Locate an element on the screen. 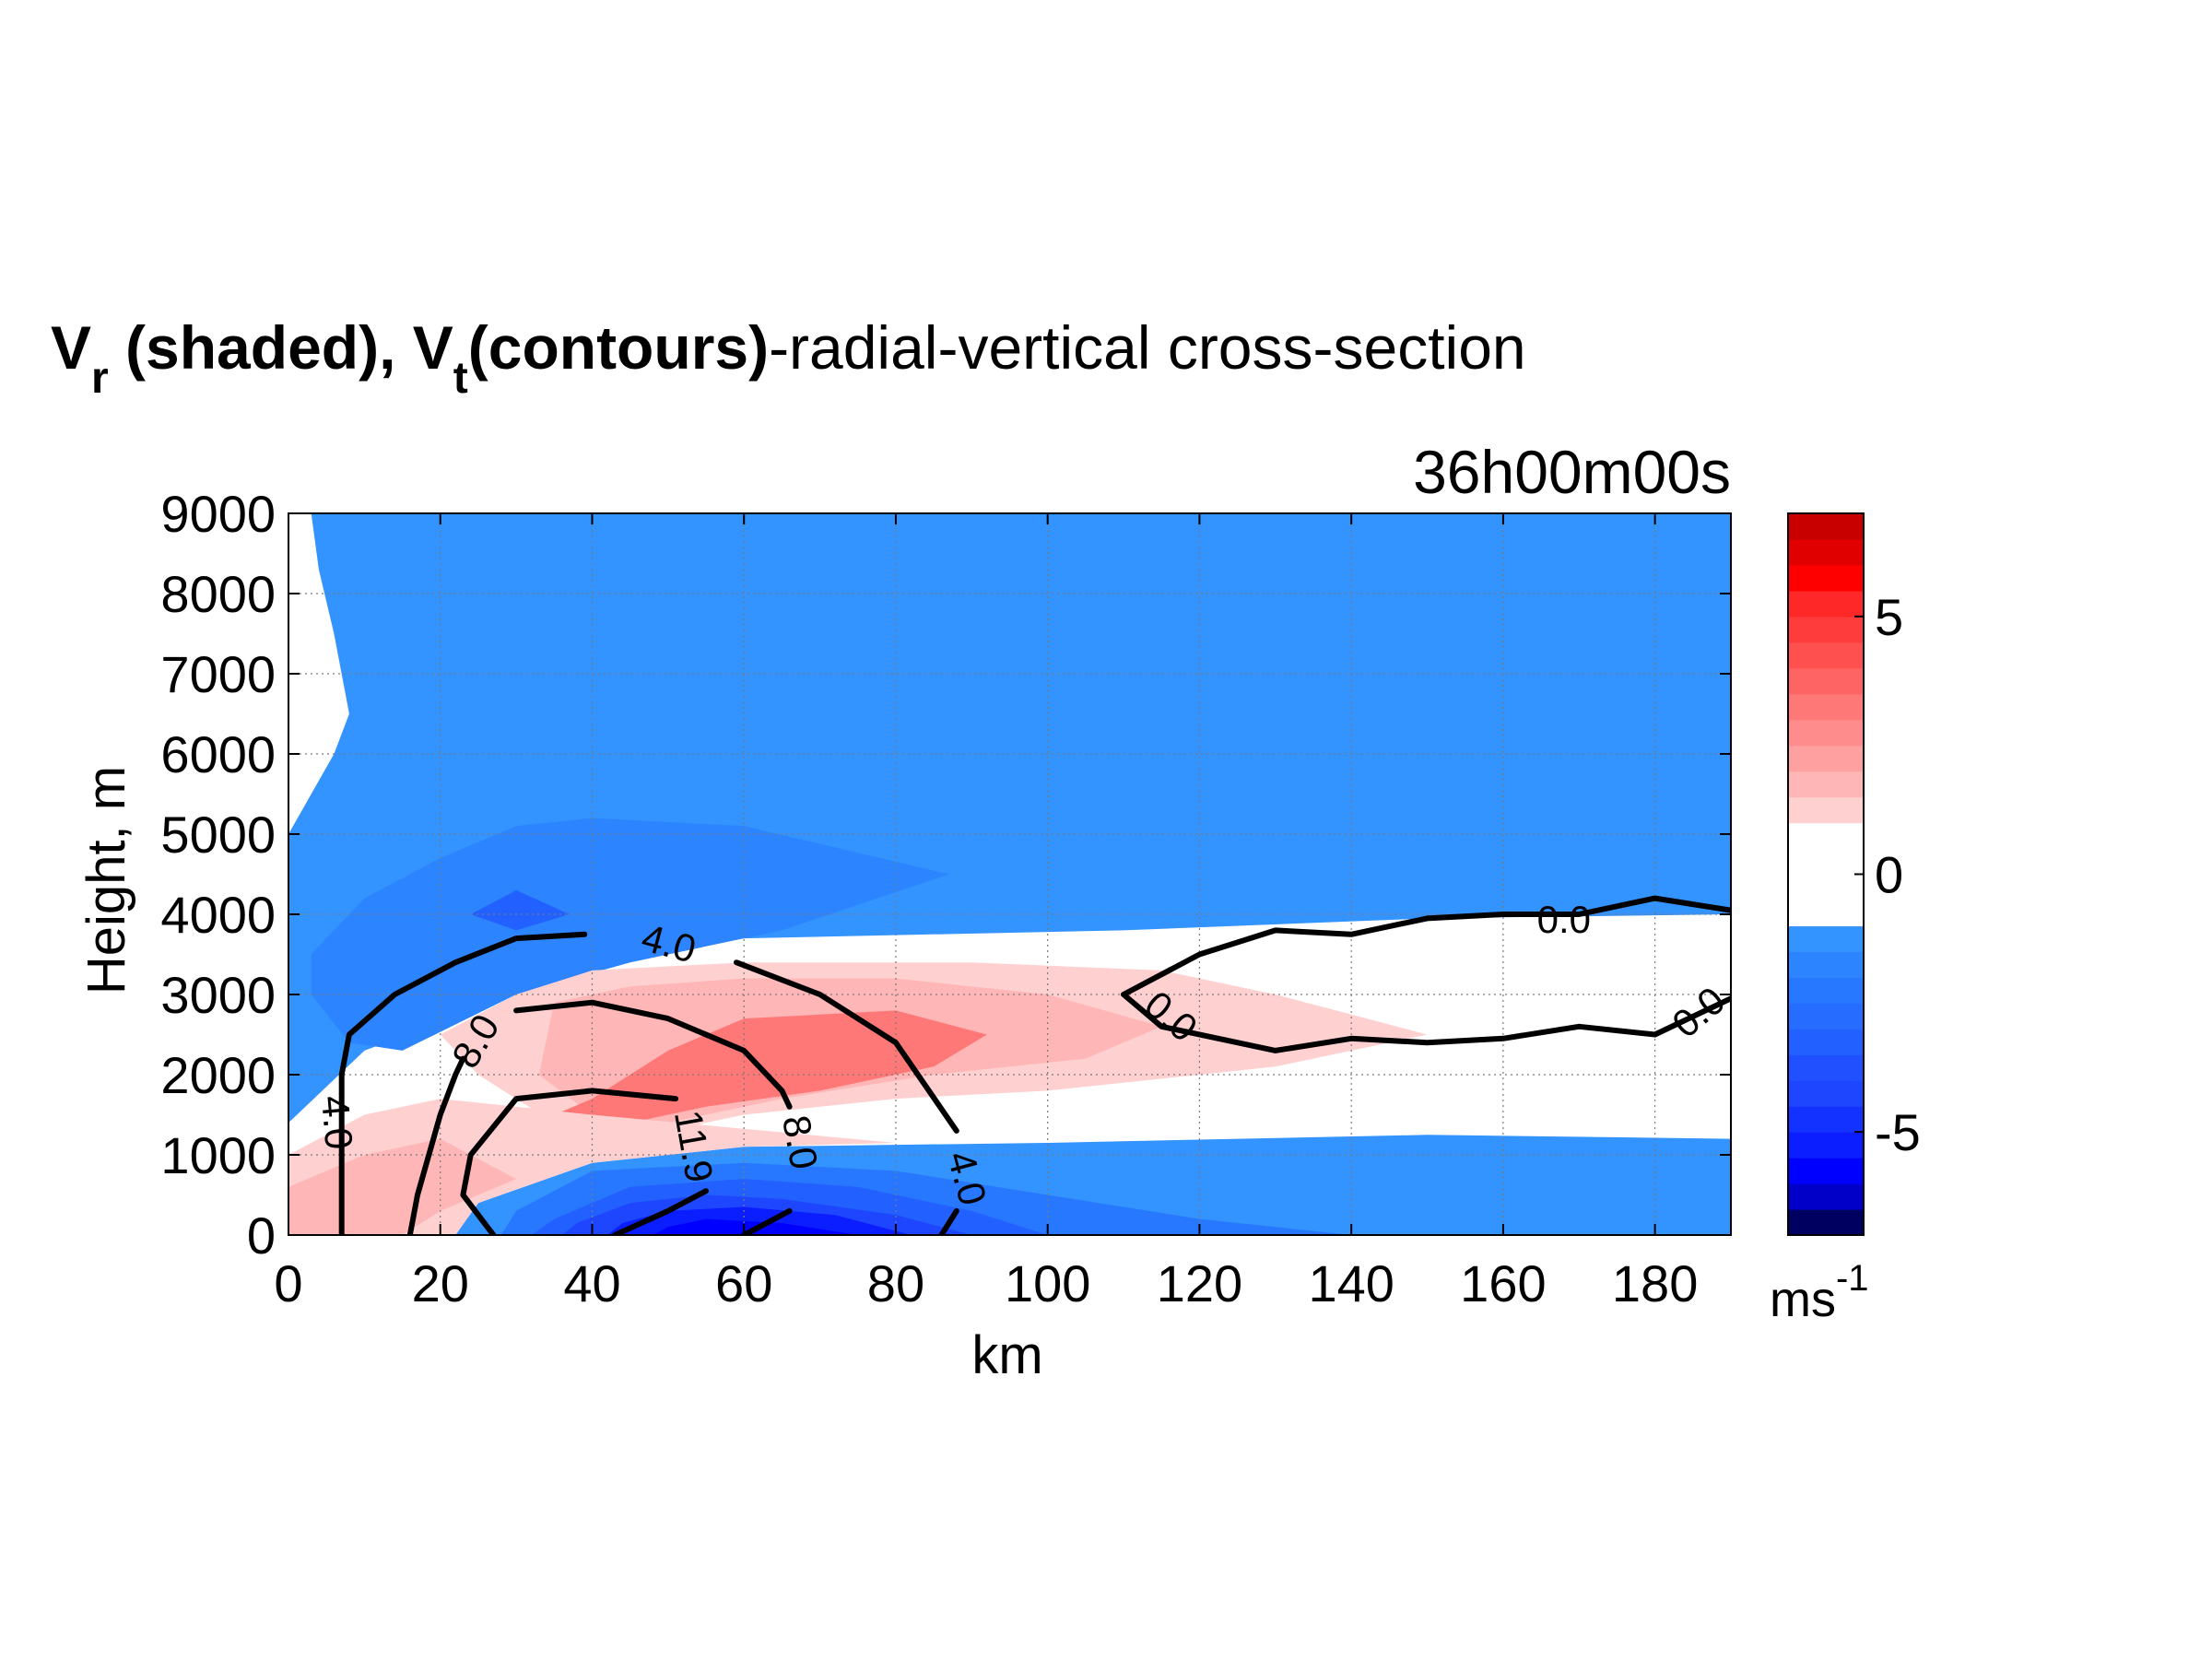 Image resolution: width=2212 pixels, height=1659 pixels. colorbar-tick-label: 0 is located at coordinates (1889, 875).